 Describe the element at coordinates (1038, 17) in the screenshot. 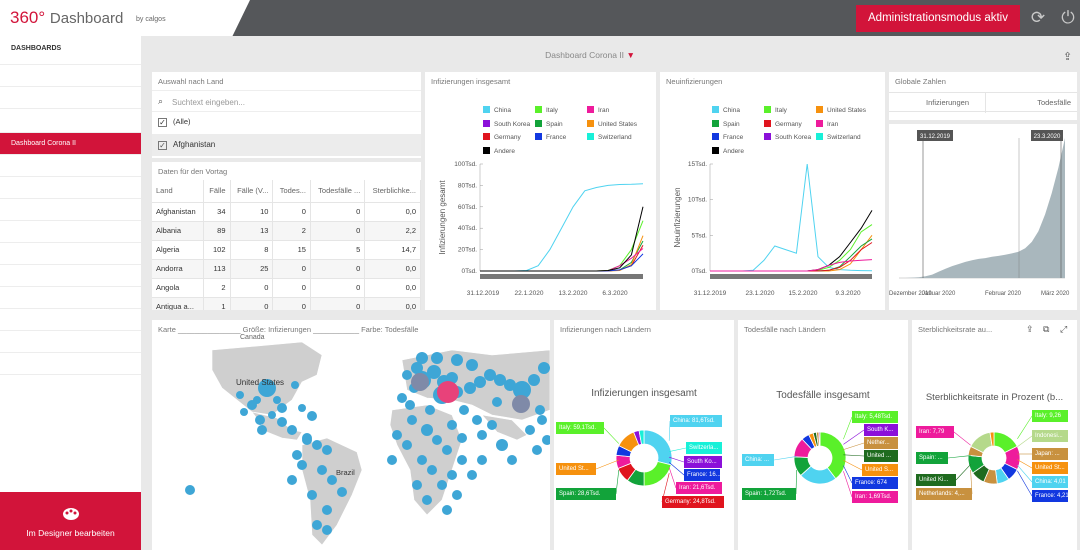

I see `refresh-icon: ⟳` at that location.